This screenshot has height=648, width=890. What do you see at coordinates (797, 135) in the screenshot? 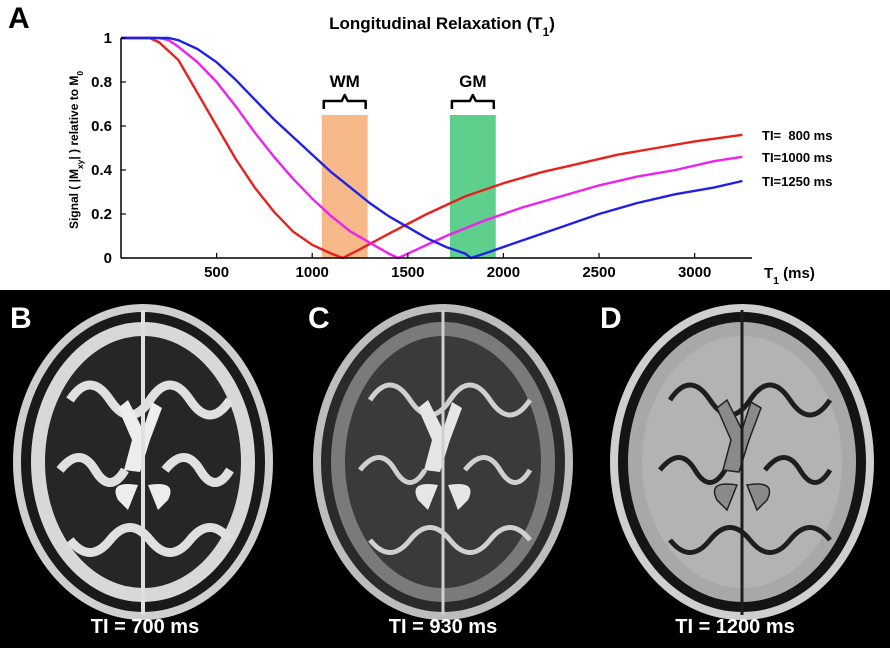
I see `series-label-0: TI= 800 ms` at bounding box center [797, 135].